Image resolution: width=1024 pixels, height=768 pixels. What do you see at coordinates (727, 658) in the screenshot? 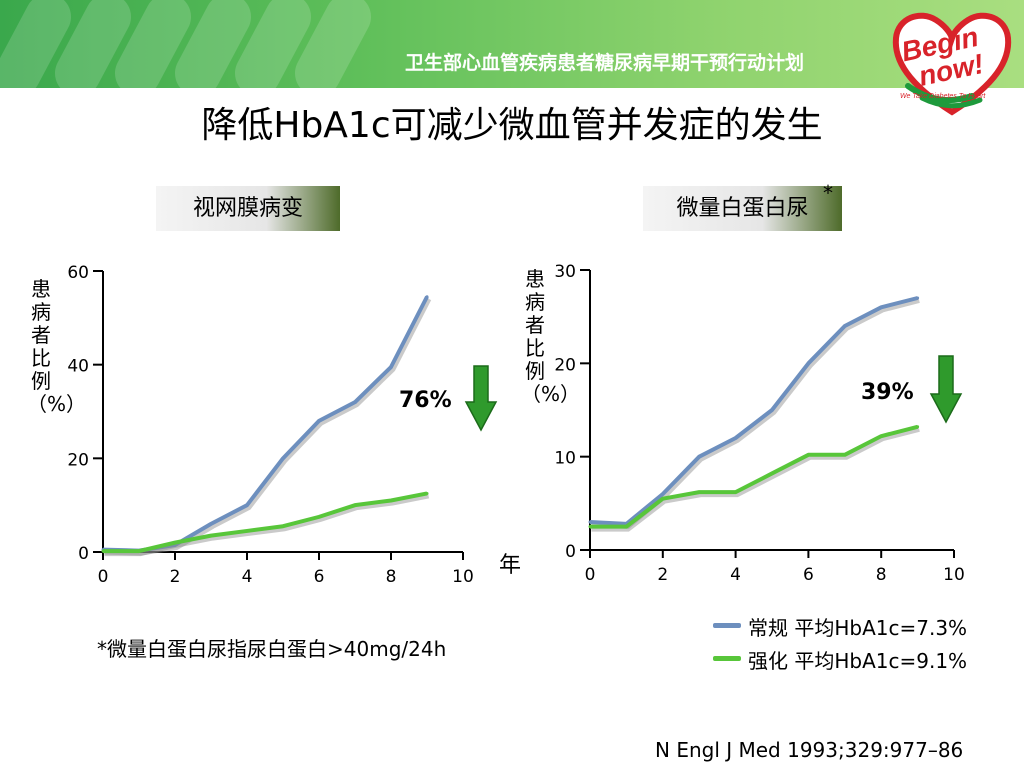
I see `legend-swatch-intensive` at bounding box center [727, 658].